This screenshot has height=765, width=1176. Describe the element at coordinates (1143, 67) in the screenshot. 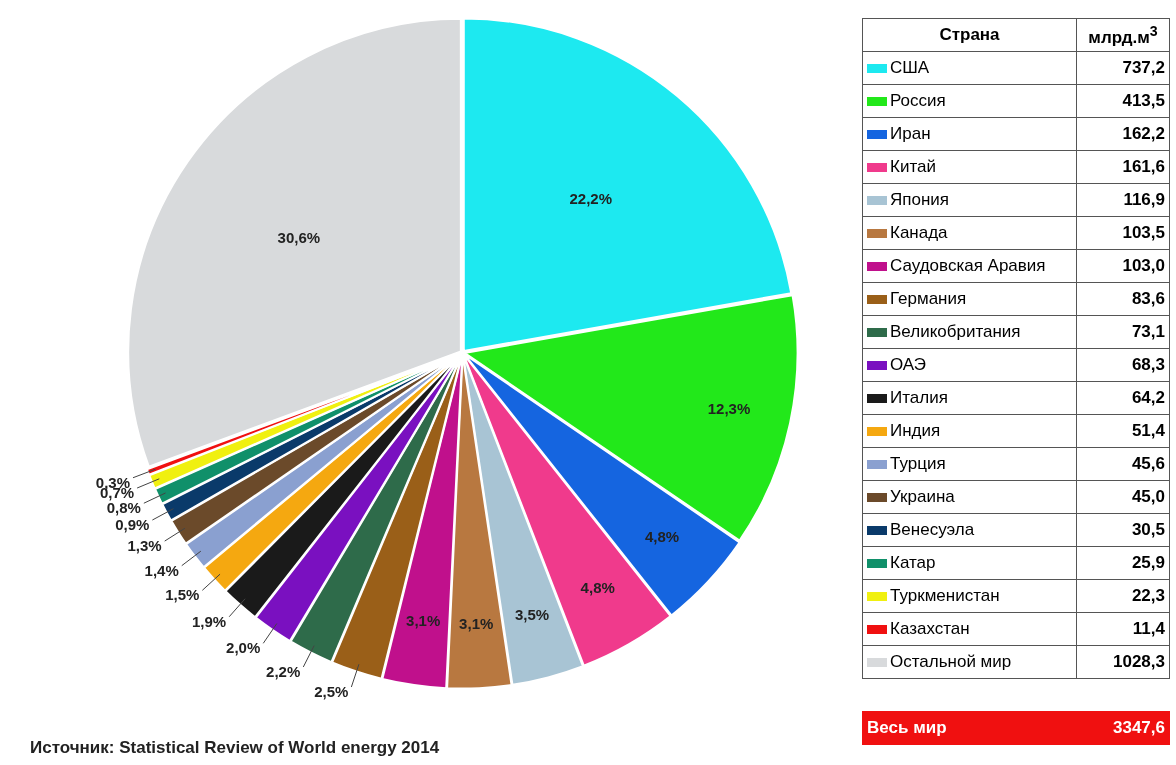

I see `text: 737,2` at that location.